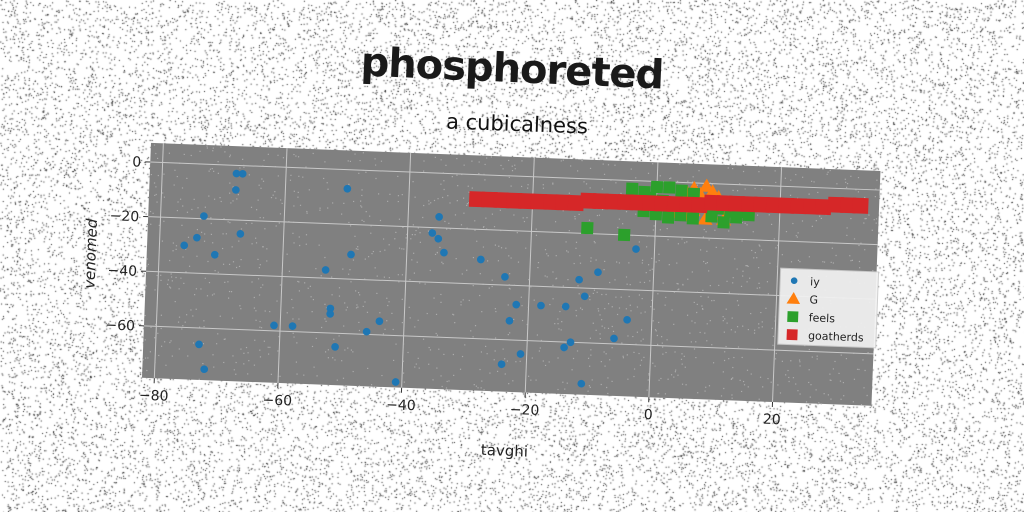 The image size is (1024, 512). I want to click on x-tick-label: −80, so click(154, 396).